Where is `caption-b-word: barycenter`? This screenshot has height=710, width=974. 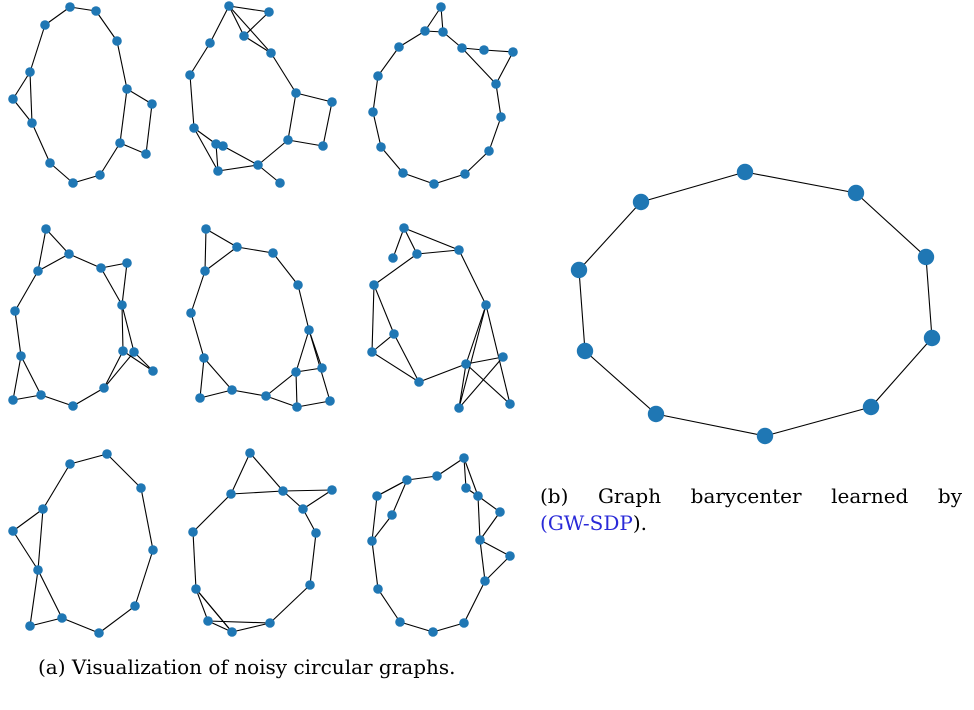 caption-b-word: barycenter is located at coordinates (746, 496).